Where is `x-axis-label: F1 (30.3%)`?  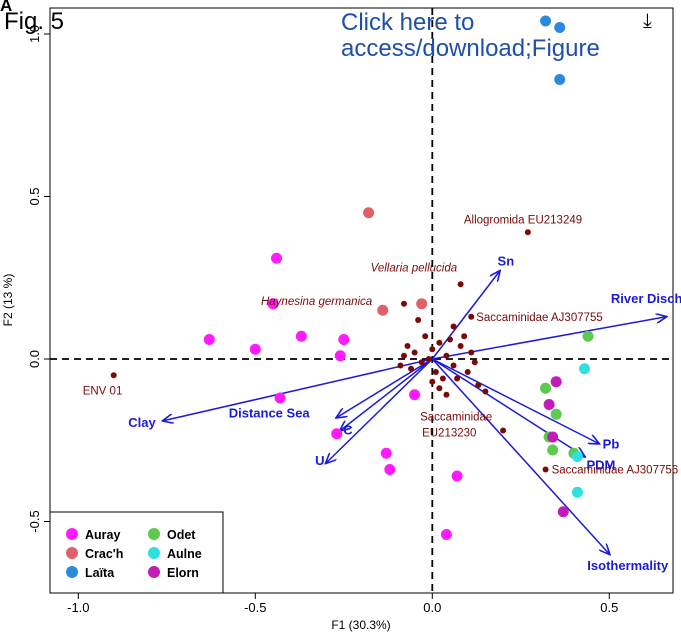 x-axis-label: F1 (30.3%) is located at coordinates (360, 625).